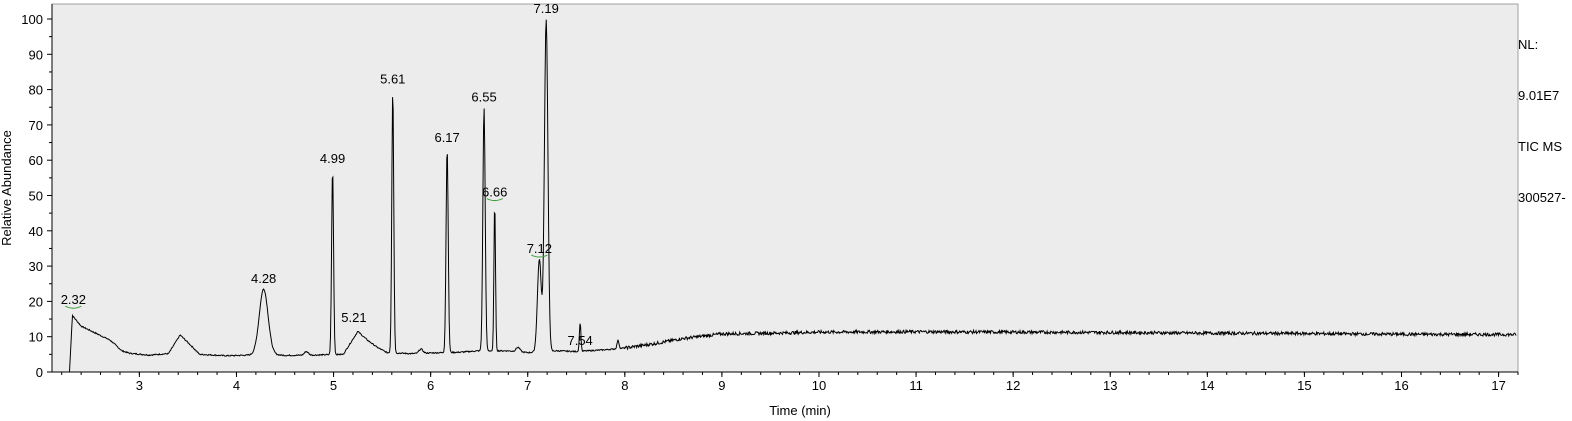  I want to click on scan-info-panel: NL: 9.01E7 TIC MS 300527-, so click(1545, 112).